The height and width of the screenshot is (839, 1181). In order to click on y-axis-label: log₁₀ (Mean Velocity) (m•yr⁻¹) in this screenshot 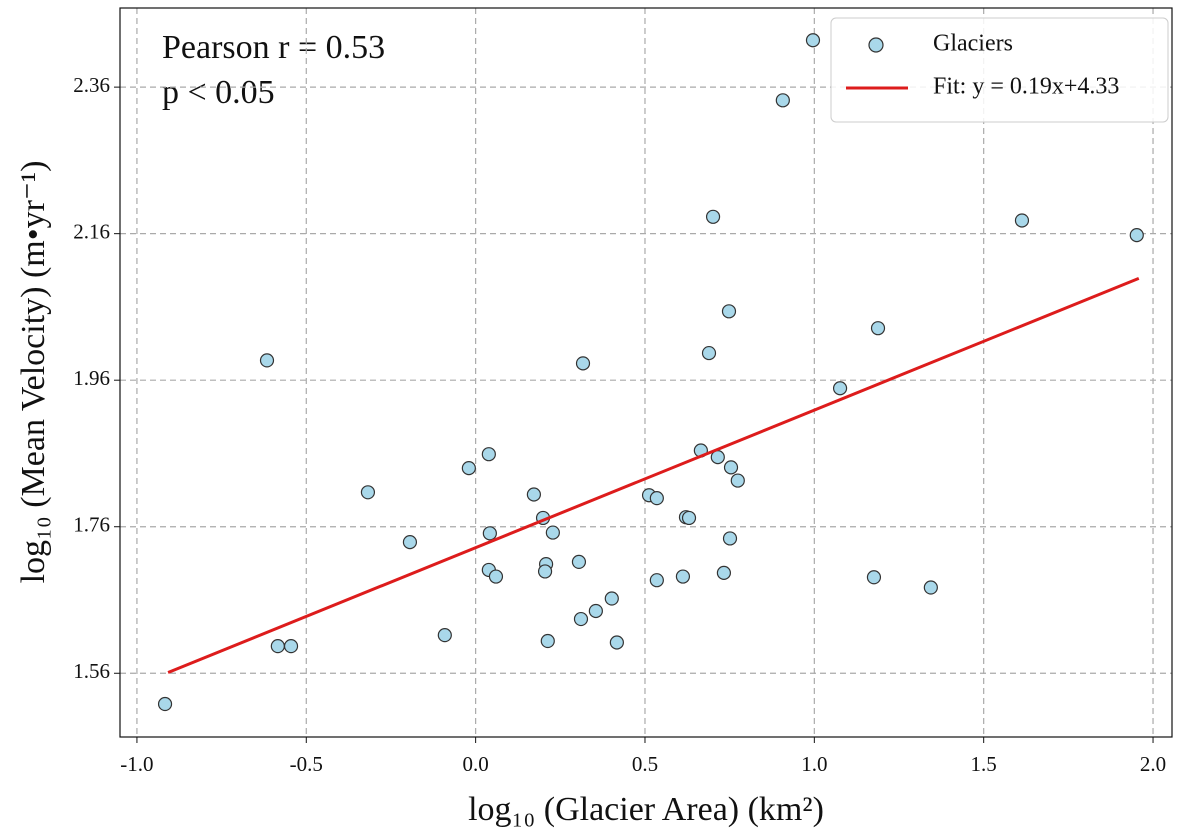, I will do `click(33, 372)`.